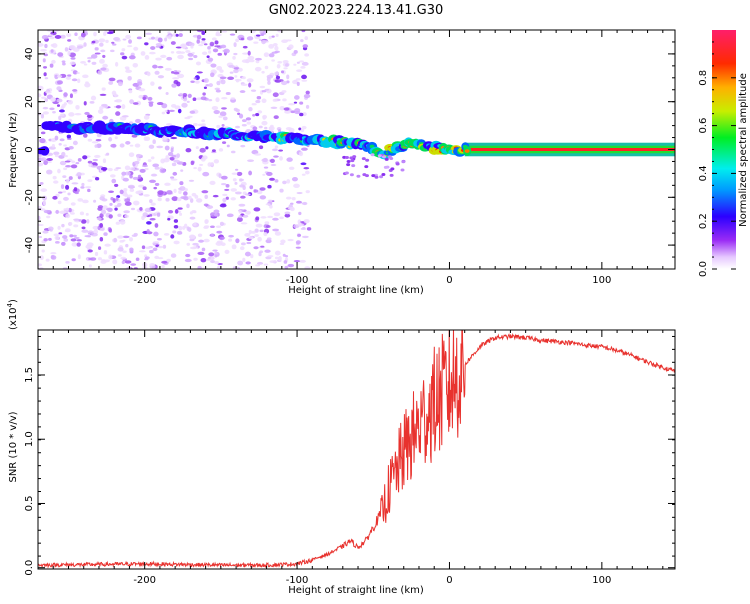 The width and height of the screenshot is (750, 604). I want to click on figure-title: GN02.2023.224.13.41.G30, so click(356, 10).